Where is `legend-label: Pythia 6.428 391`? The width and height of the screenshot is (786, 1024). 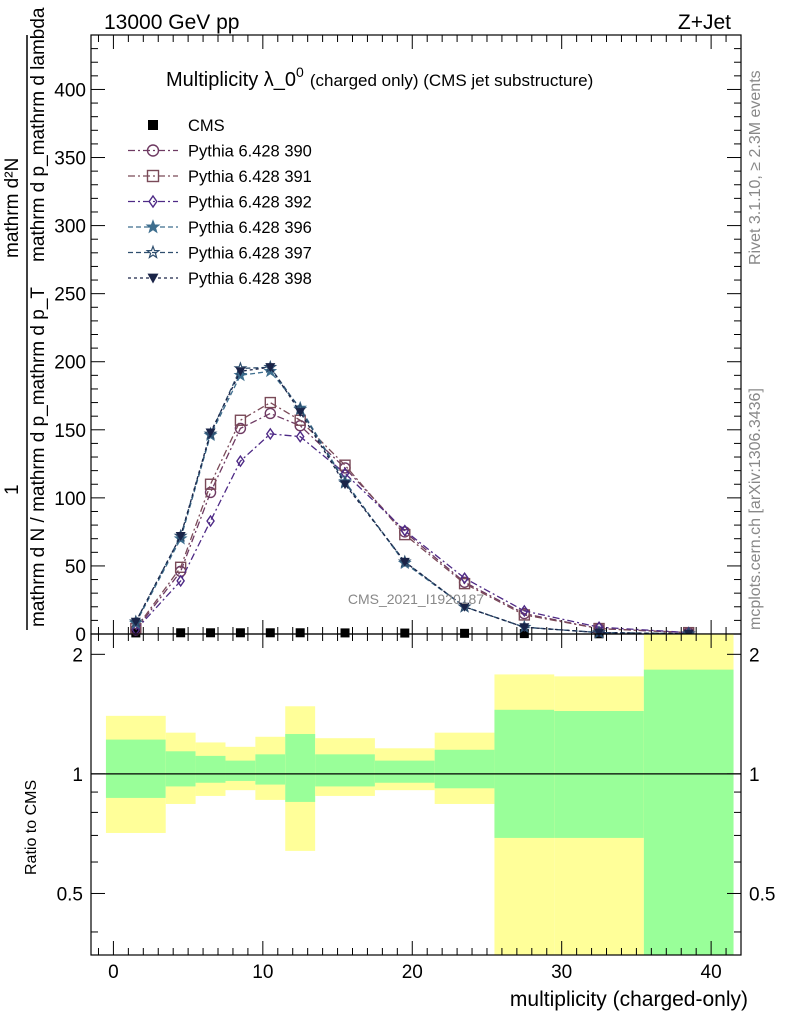
legend-label: Pythia 6.428 391 is located at coordinates (250, 177).